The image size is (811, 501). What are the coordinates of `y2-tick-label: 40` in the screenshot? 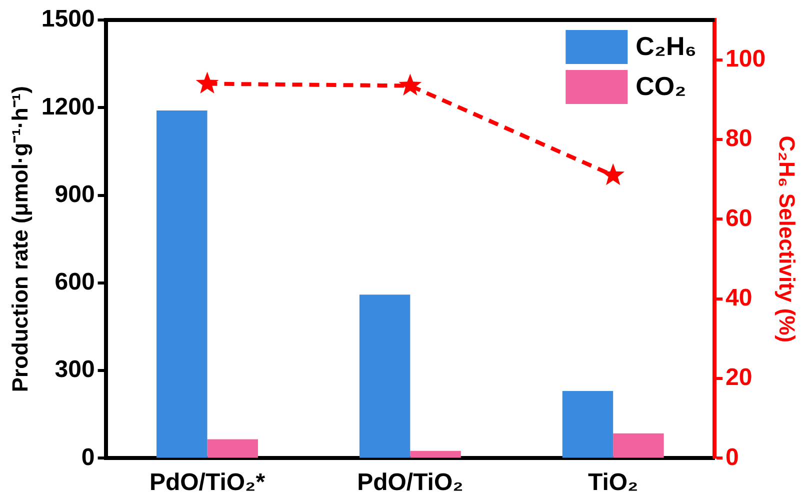 It's located at (739, 298).